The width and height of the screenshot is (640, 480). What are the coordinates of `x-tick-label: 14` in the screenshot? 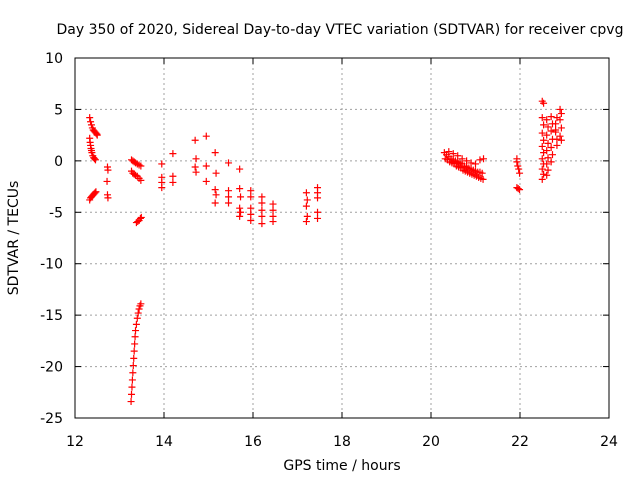 It's located at (164, 442).